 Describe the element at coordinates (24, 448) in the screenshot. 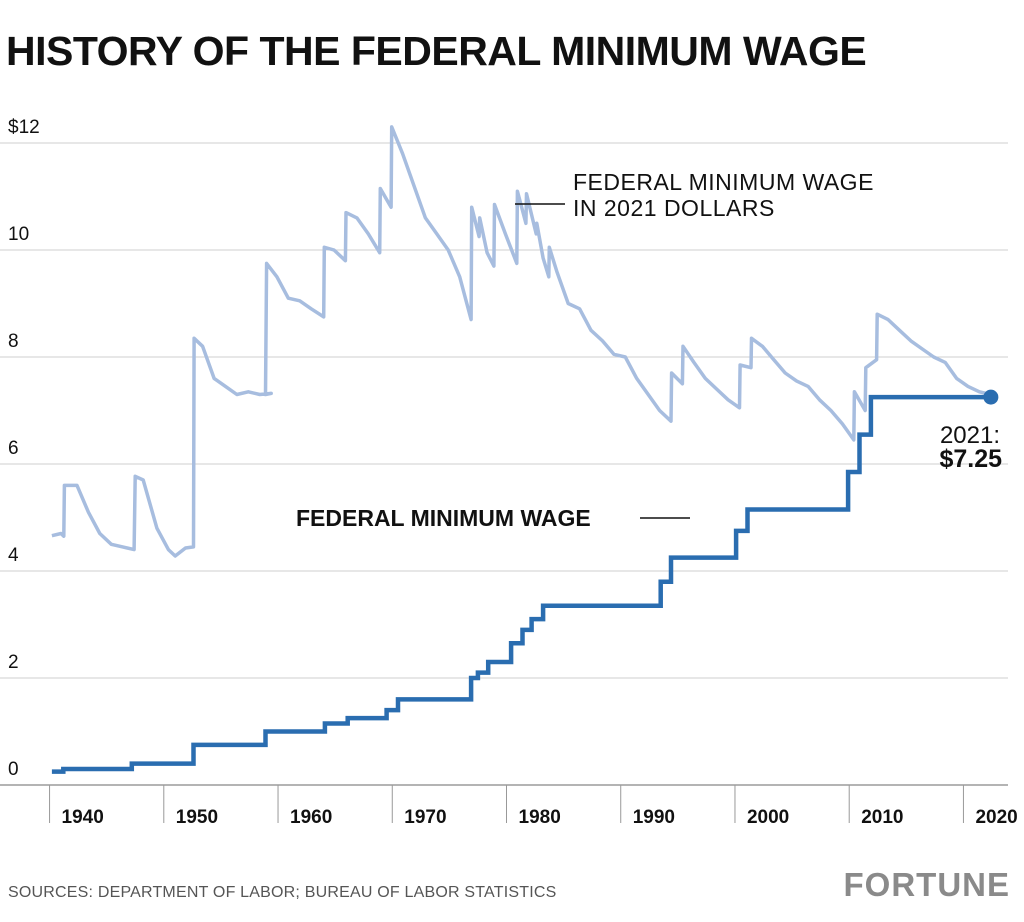

I see `y-axis-tick-labels: 0 2 4 6 8 10 $12` at that location.